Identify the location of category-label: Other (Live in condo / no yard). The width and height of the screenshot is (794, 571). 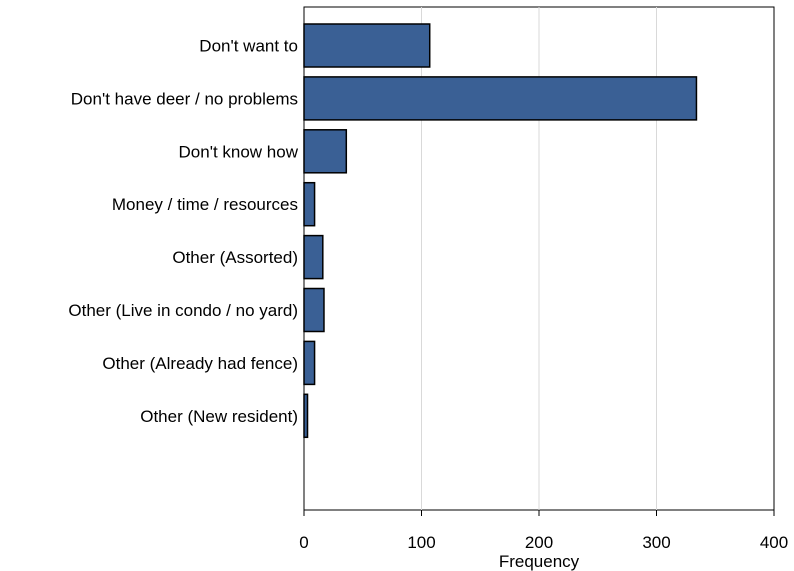
(183, 310).